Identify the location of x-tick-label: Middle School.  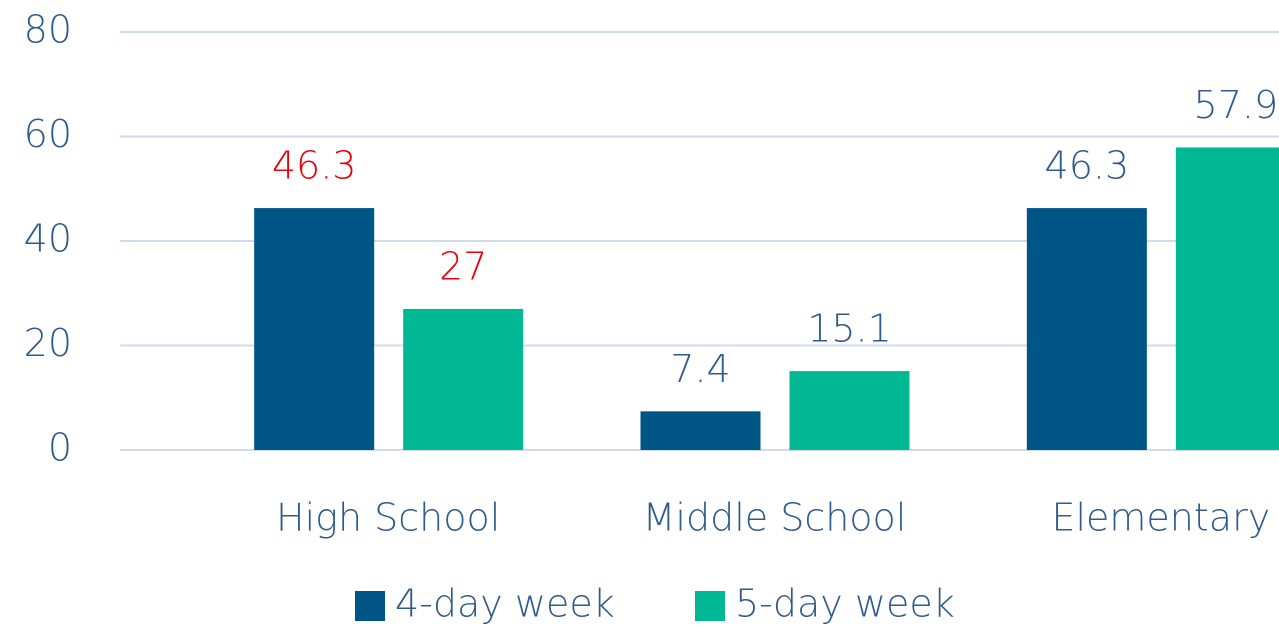
(775, 518).